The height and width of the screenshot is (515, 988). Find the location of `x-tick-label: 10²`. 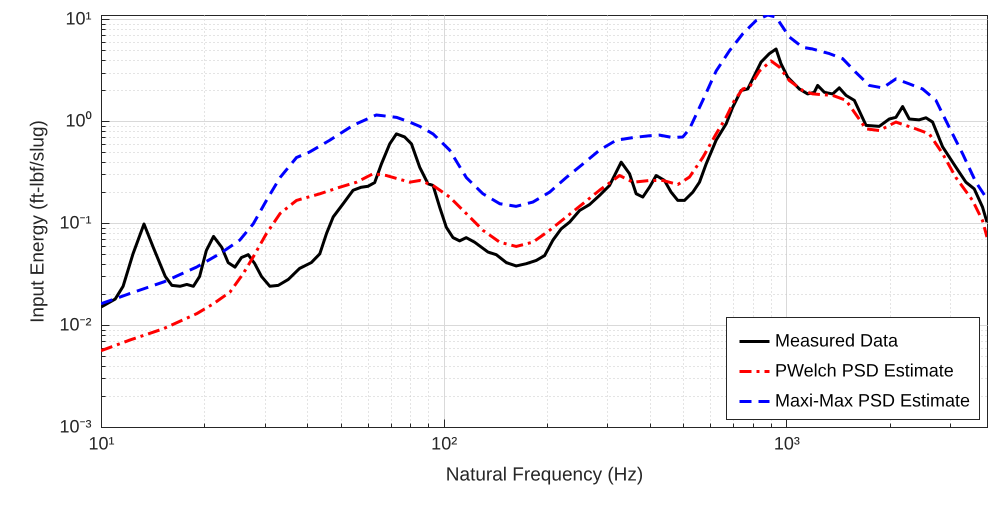

x-tick-label: 10² is located at coordinates (444, 444).